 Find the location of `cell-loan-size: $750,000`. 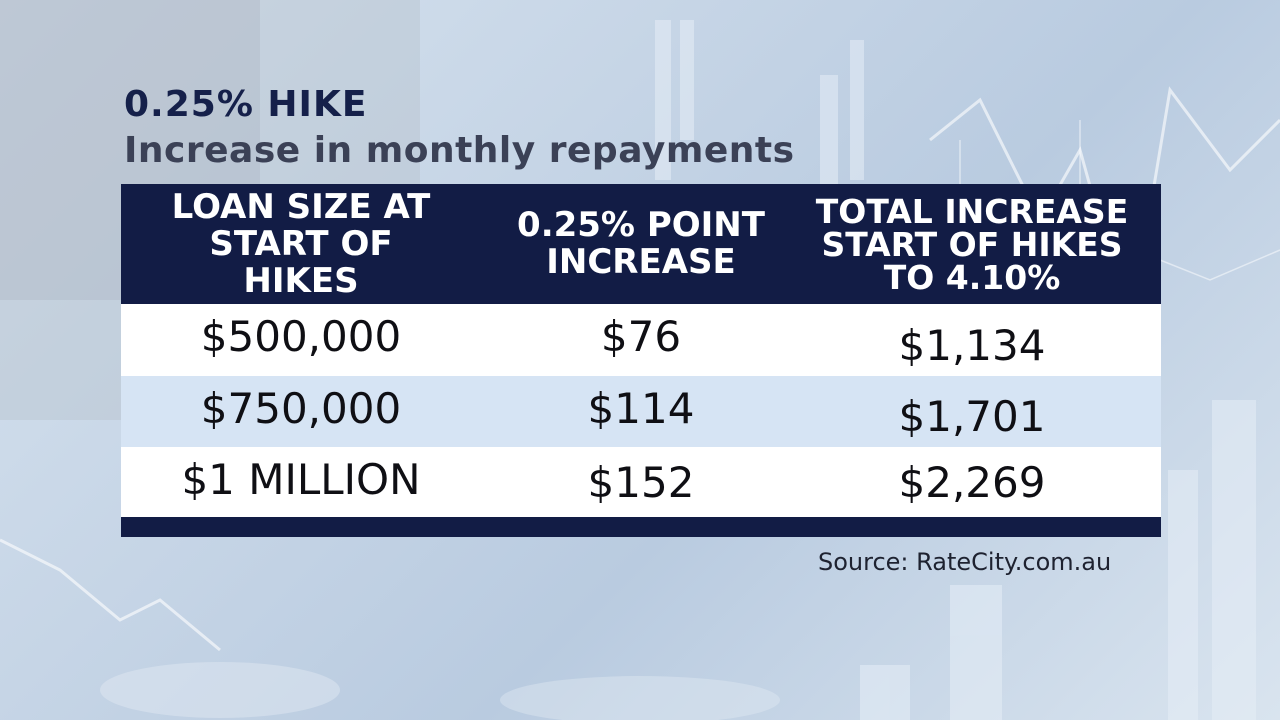

cell-loan-size: $750,000 is located at coordinates (301, 408).